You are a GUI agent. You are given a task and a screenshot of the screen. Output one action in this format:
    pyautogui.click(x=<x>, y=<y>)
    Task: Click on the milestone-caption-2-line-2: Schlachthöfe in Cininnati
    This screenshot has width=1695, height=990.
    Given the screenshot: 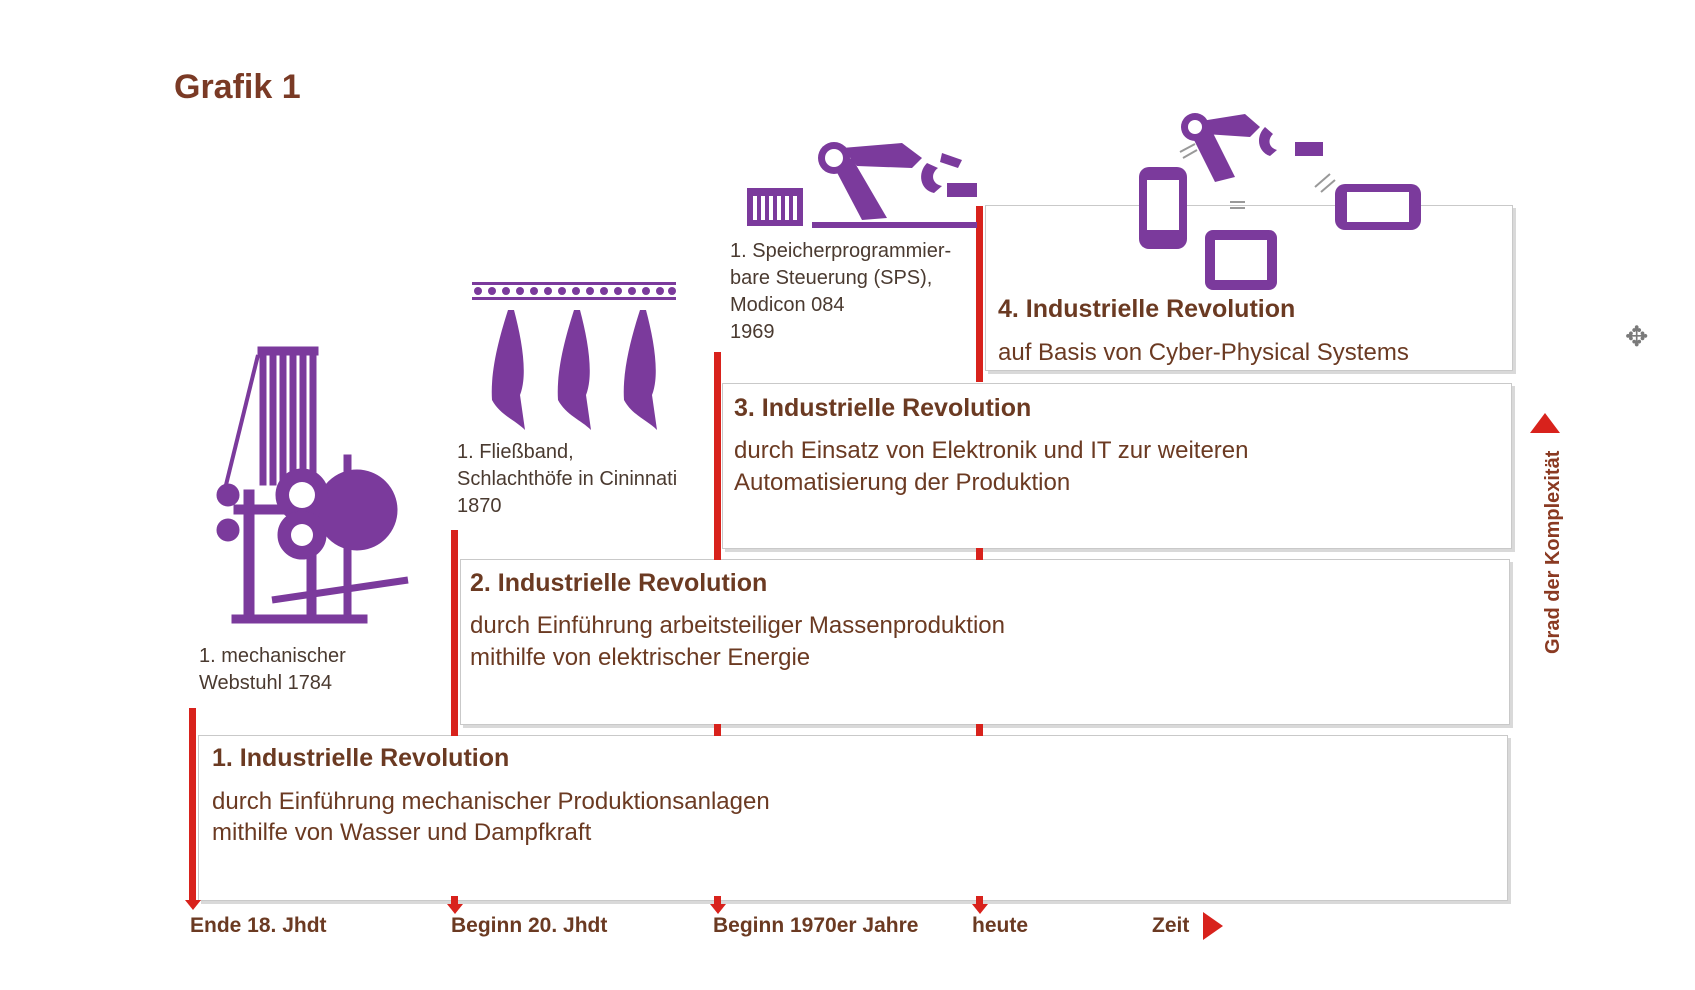 What is the action you would take?
    pyautogui.click(x=567, y=479)
    